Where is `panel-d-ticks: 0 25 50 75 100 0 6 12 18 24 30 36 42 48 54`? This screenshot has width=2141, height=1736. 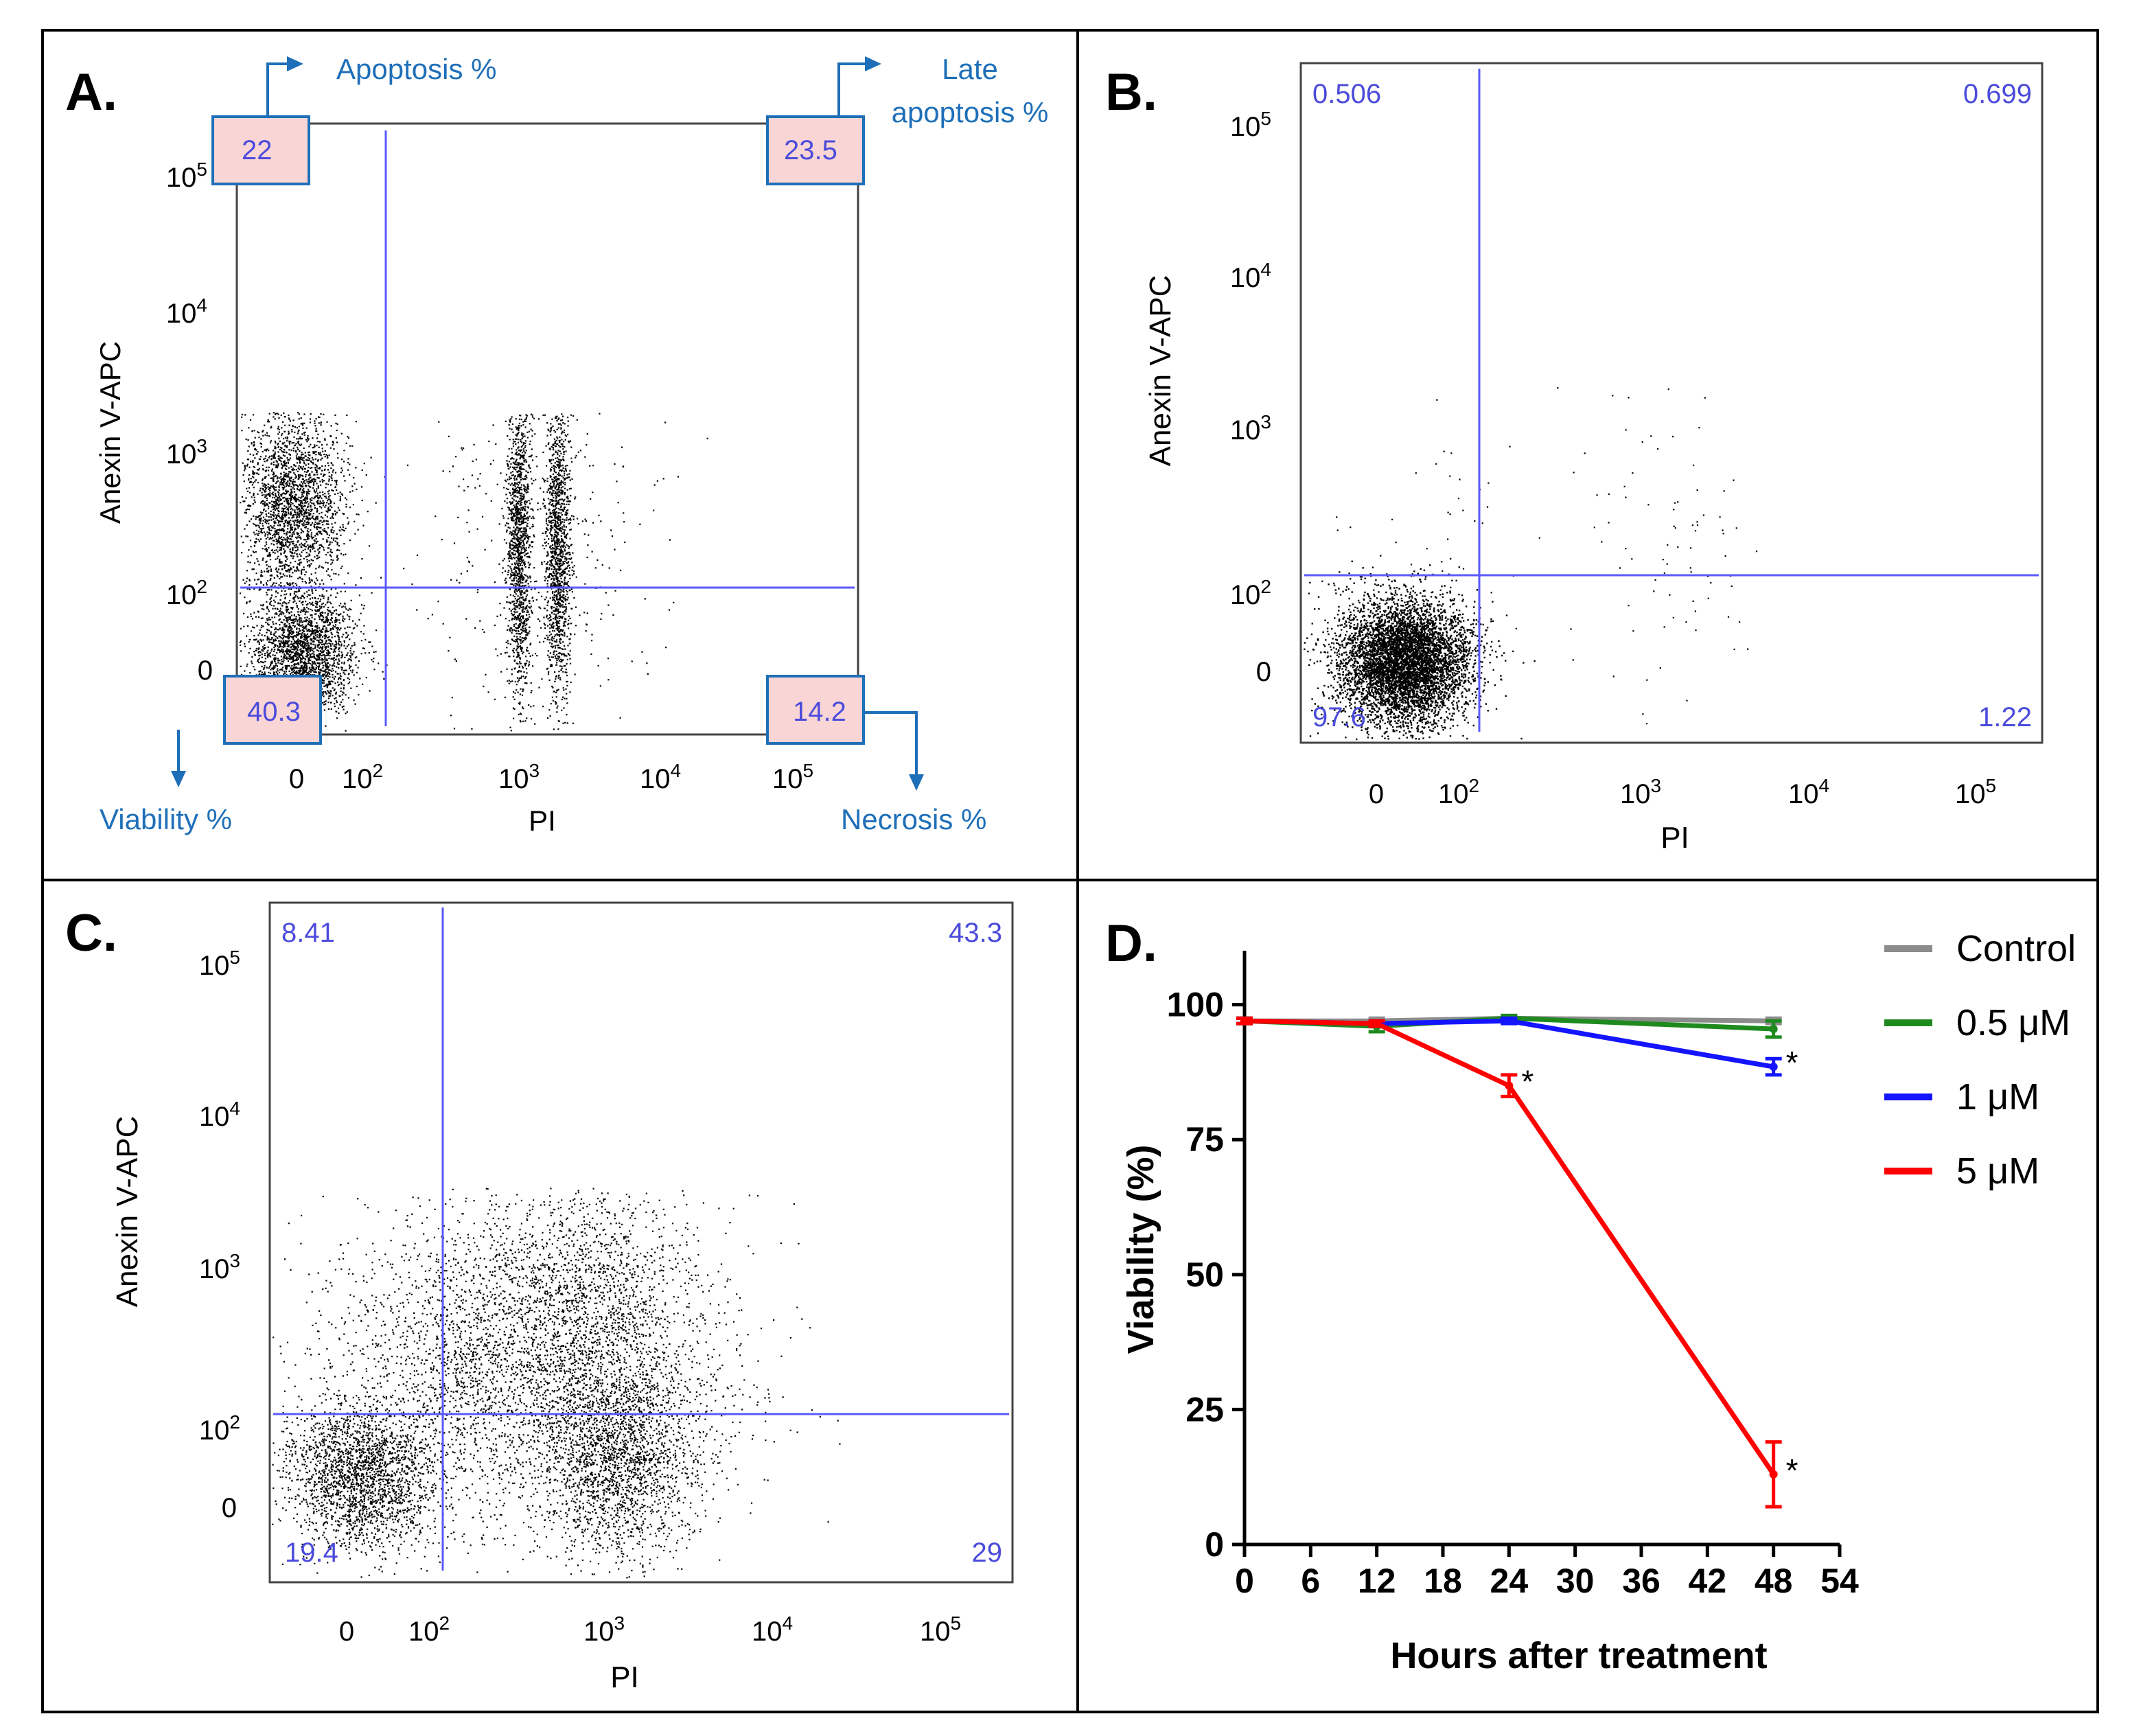 panel-d-ticks: 0 25 50 75 100 0 6 12 18 24 30 36 42 48 54 is located at coordinates (1513, 1293).